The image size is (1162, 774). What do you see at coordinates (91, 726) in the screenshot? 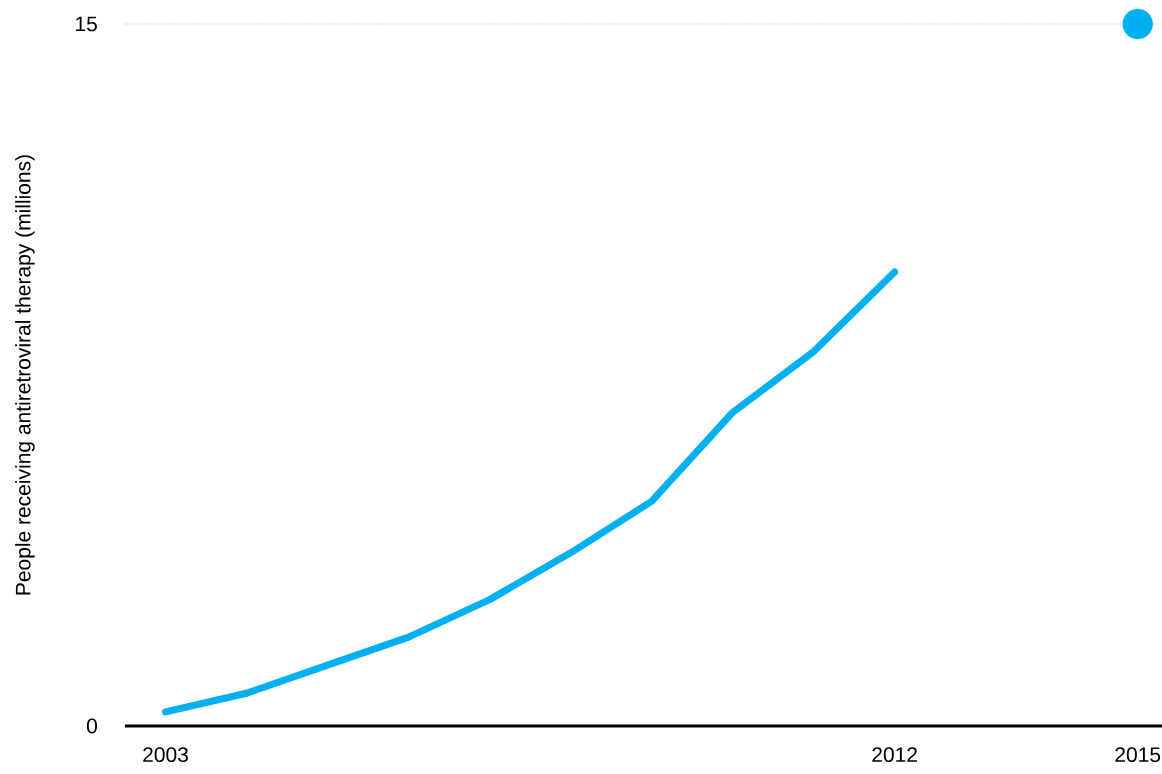
I see `y-tick-label: 0` at bounding box center [91, 726].